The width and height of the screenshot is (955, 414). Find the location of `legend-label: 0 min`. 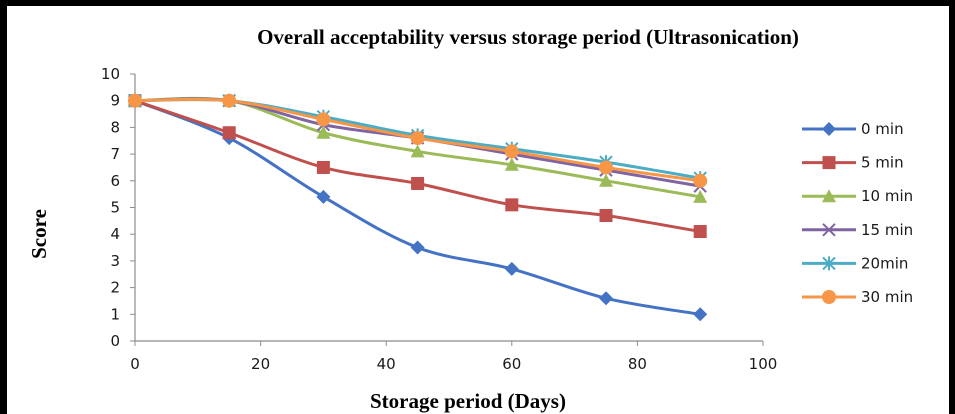

legend-label: 0 min is located at coordinates (882, 129).